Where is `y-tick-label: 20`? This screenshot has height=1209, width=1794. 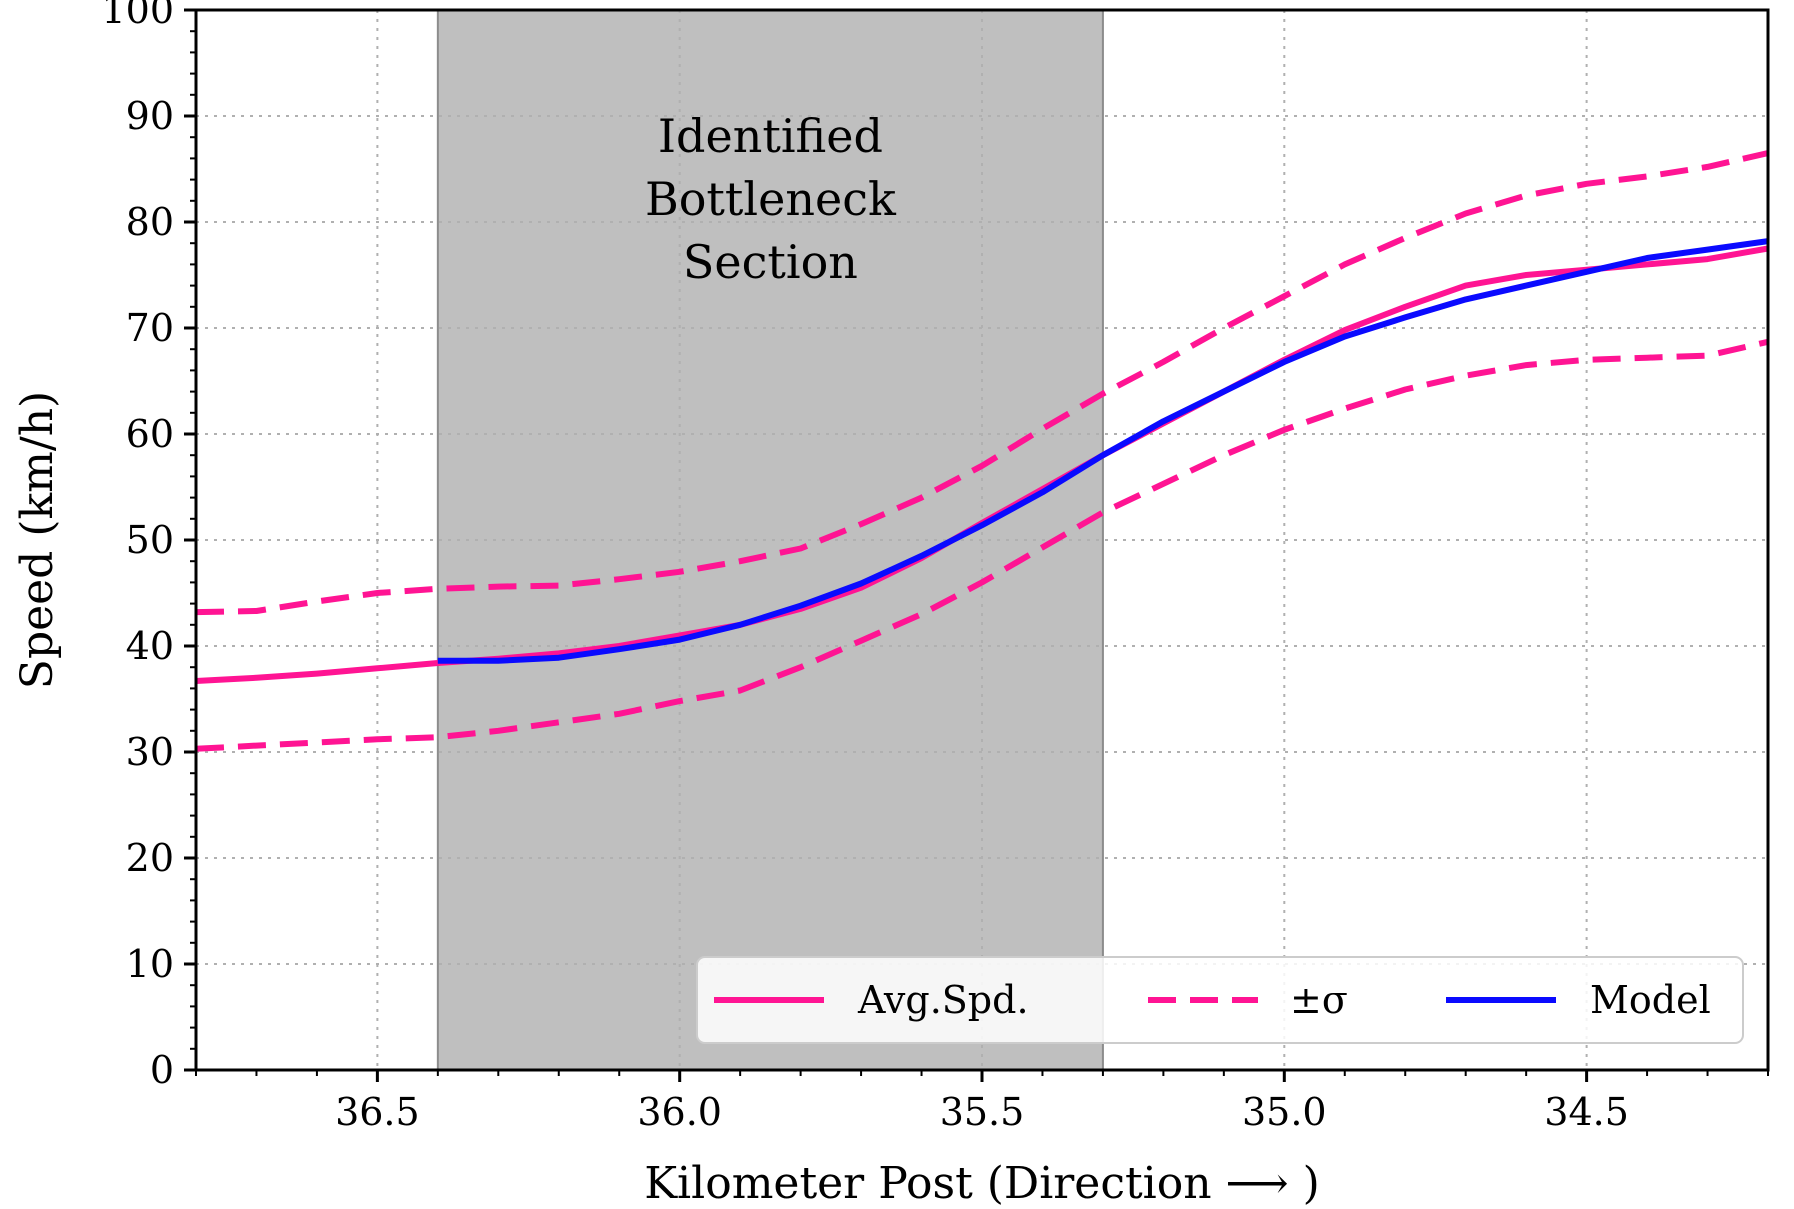 y-tick-label: 20 is located at coordinates (150, 858).